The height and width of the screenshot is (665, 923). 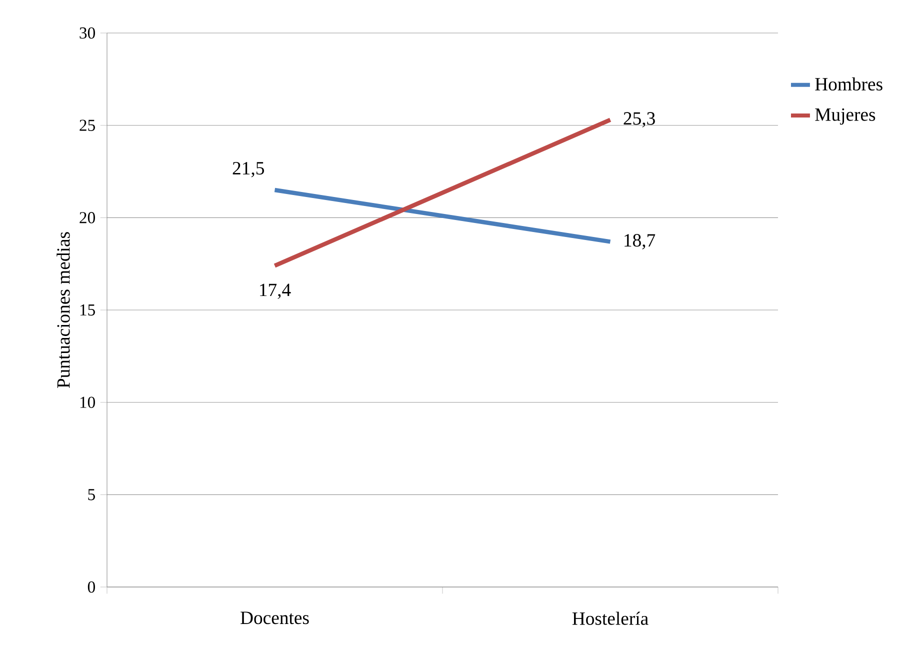 I want to click on y-tick-label: 5, so click(x=91, y=494).